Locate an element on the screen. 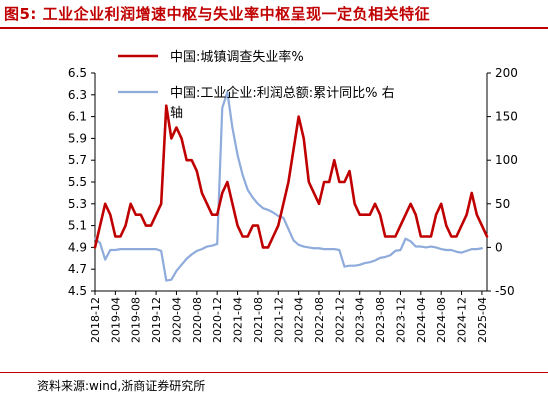 Image resolution: width=548 pixels, height=402 pixels. right-tick-label: 0 is located at coordinates (499, 247).